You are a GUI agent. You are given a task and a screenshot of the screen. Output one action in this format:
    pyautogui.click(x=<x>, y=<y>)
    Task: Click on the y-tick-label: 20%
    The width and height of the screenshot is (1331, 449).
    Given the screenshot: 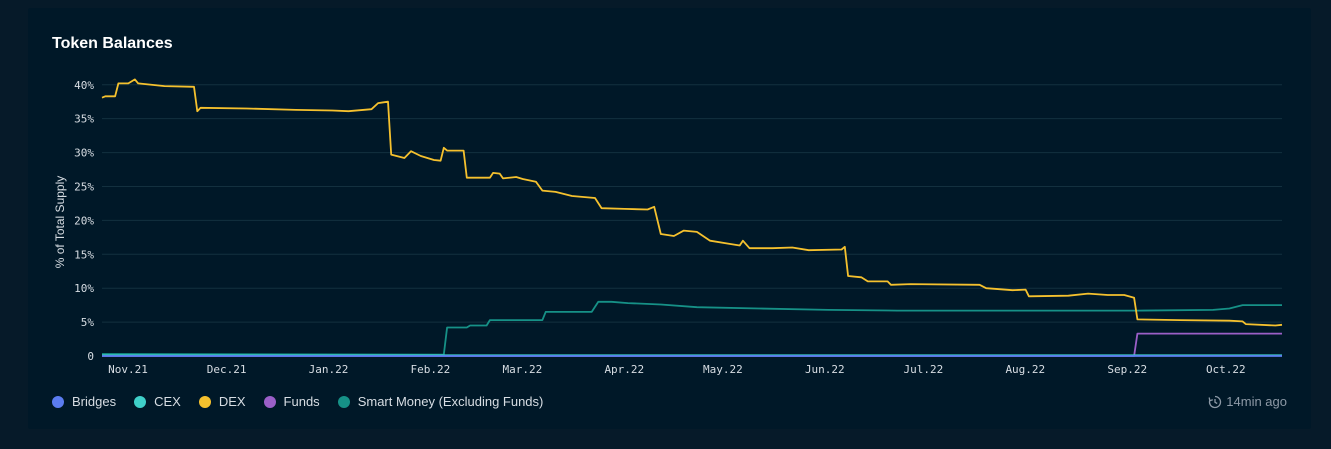 What is the action you would take?
    pyautogui.click(x=84, y=220)
    